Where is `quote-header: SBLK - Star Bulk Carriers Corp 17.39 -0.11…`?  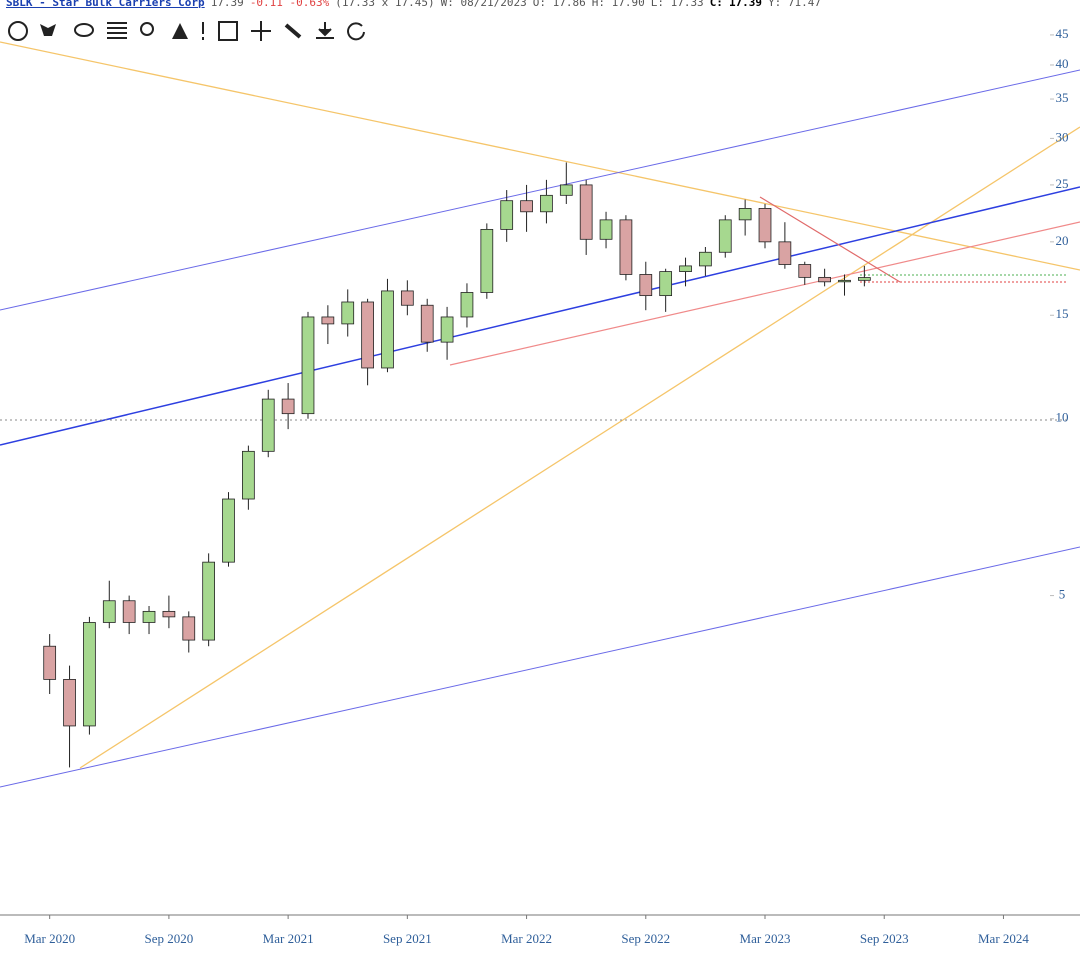 quote-header: SBLK - Star Bulk Carriers Corp 17.39 -0.11… is located at coordinates (543, 5).